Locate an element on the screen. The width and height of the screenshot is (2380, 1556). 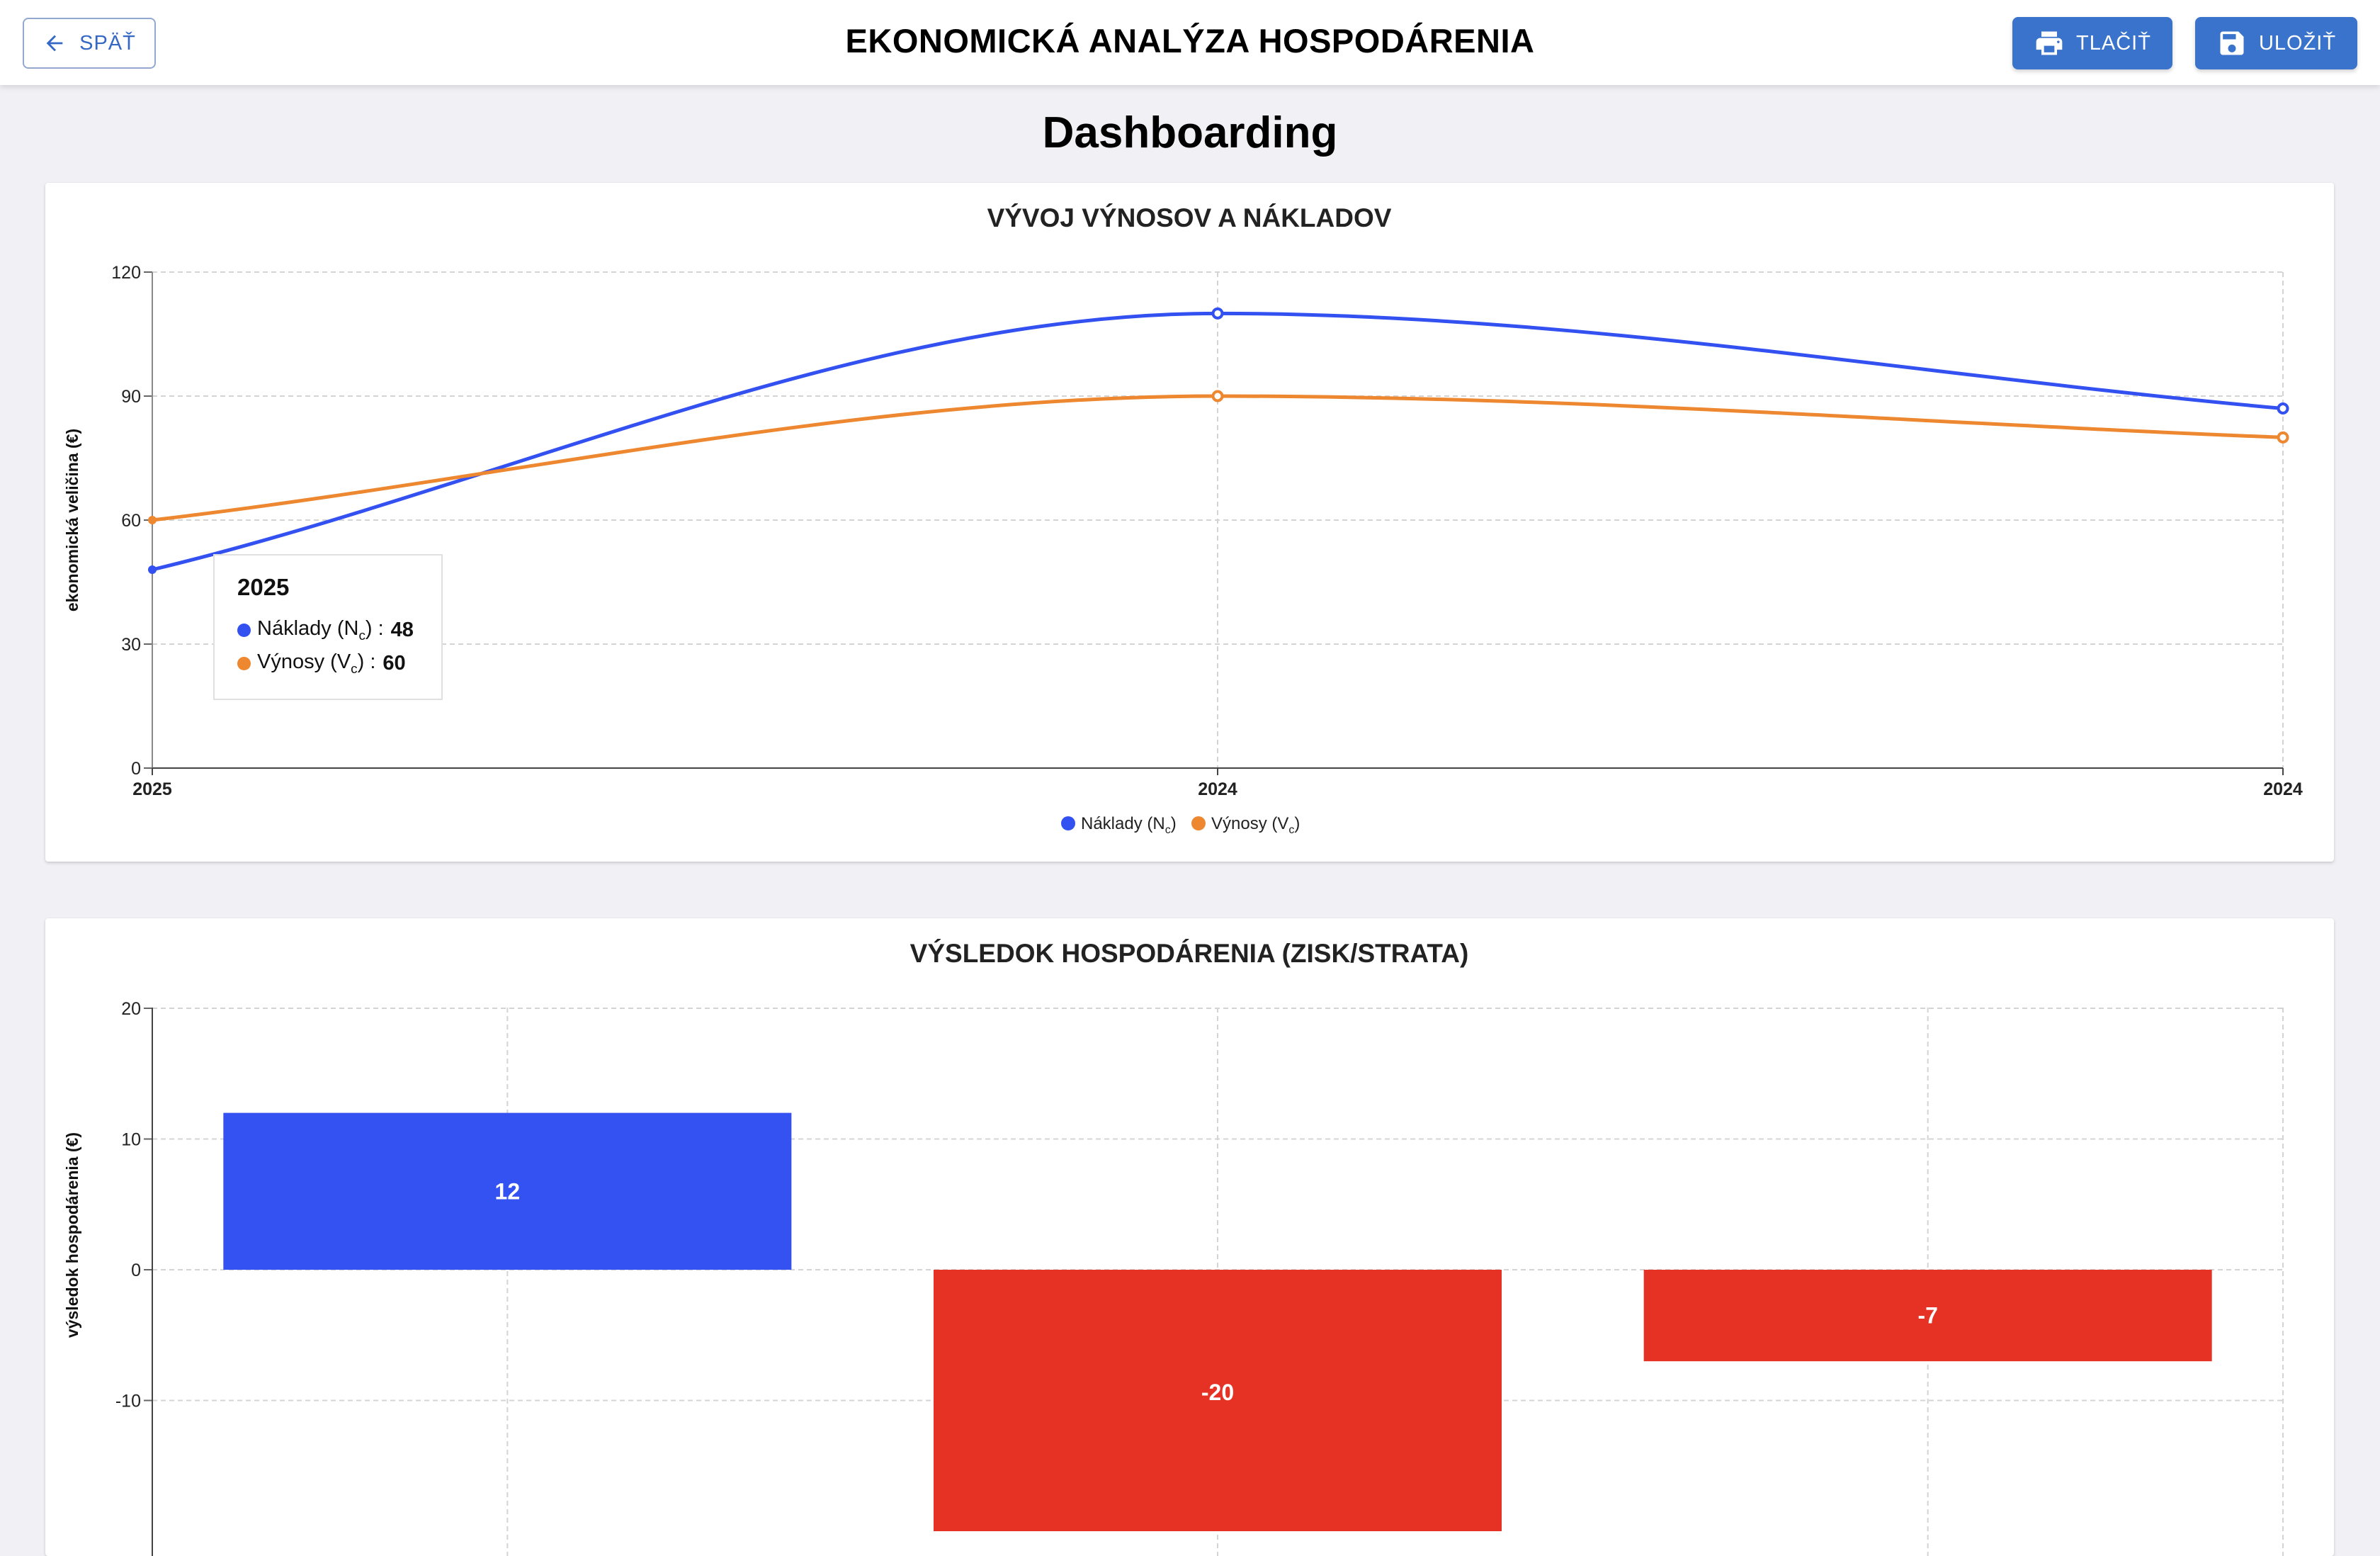
page-title: Dashboarding is located at coordinates (1190, 132).